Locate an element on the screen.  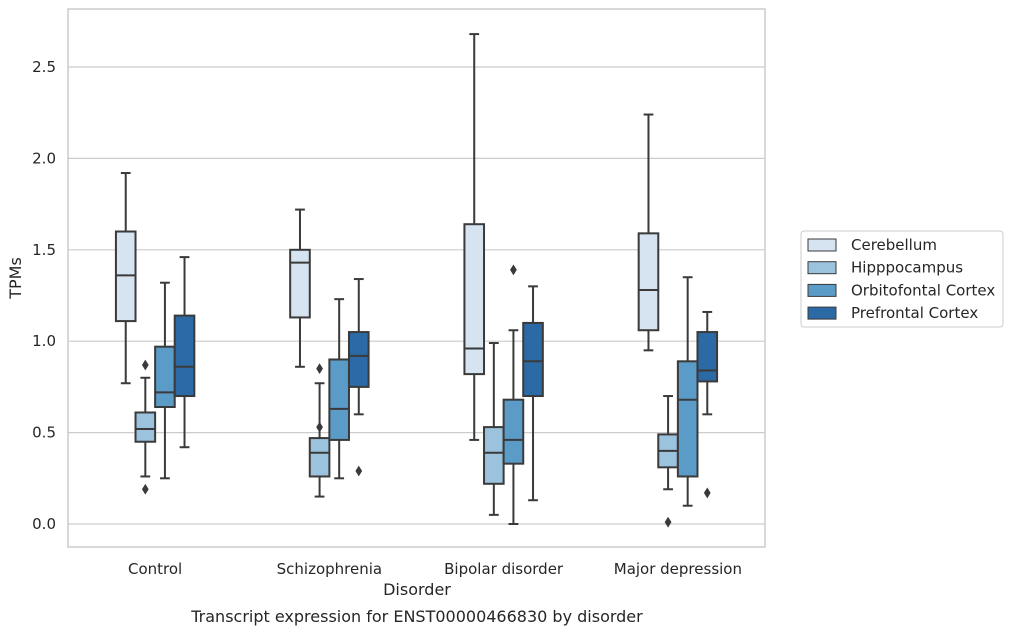
y-tick-label: 0.5 is located at coordinates (44, 433).